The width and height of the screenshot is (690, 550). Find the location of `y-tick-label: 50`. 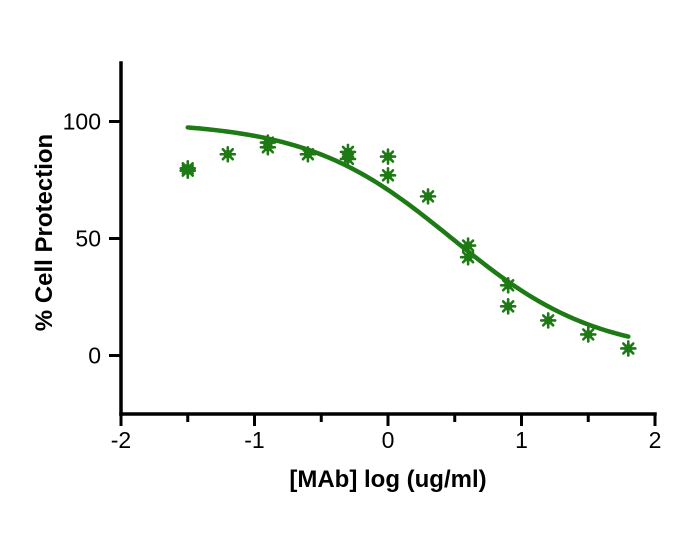

y-tick-label: 50 is located at coordinates (88, 239).